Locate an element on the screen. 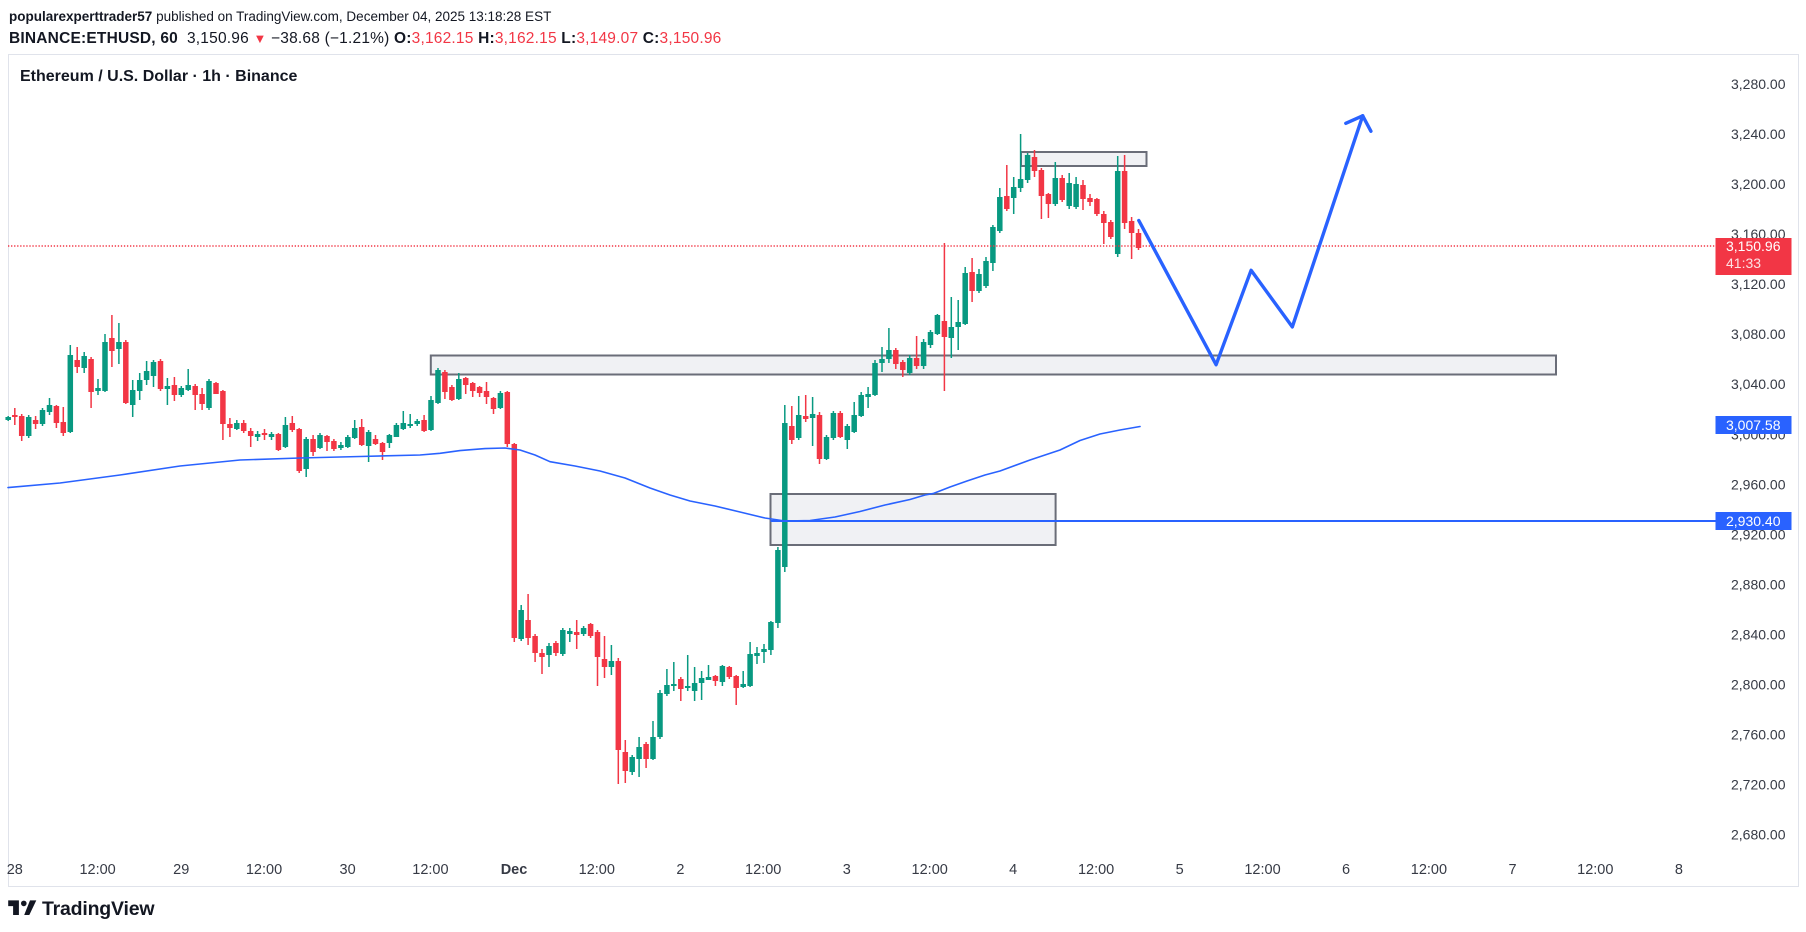 The image size is (1806, 932). svg-text: 2,800.00 is located at coordinates (1758, 685).